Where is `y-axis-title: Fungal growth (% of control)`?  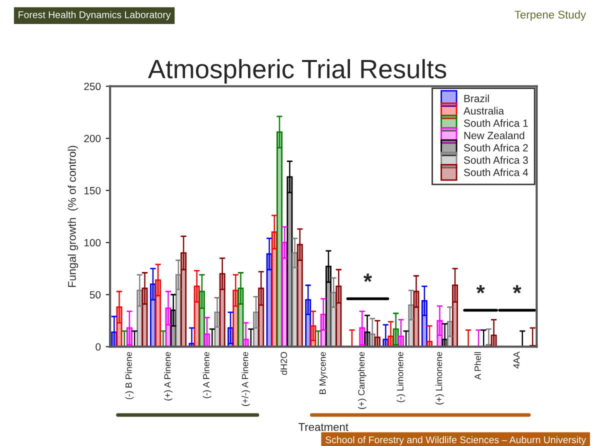 y-axis-title: Fungal growth (% of control) is located at coordinates (73, 216).